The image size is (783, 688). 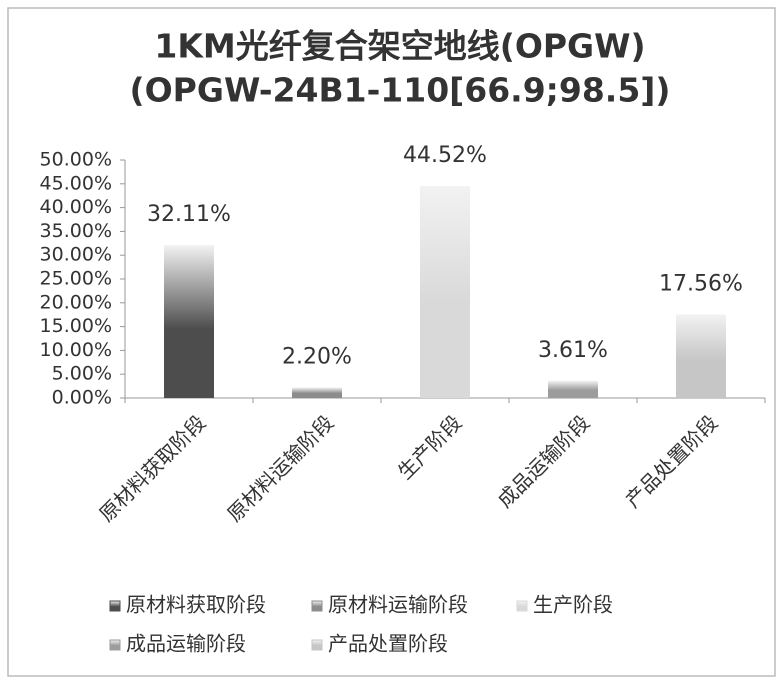 I want to click on y-tick-label: 10.00%, so click(x=76, y=350).